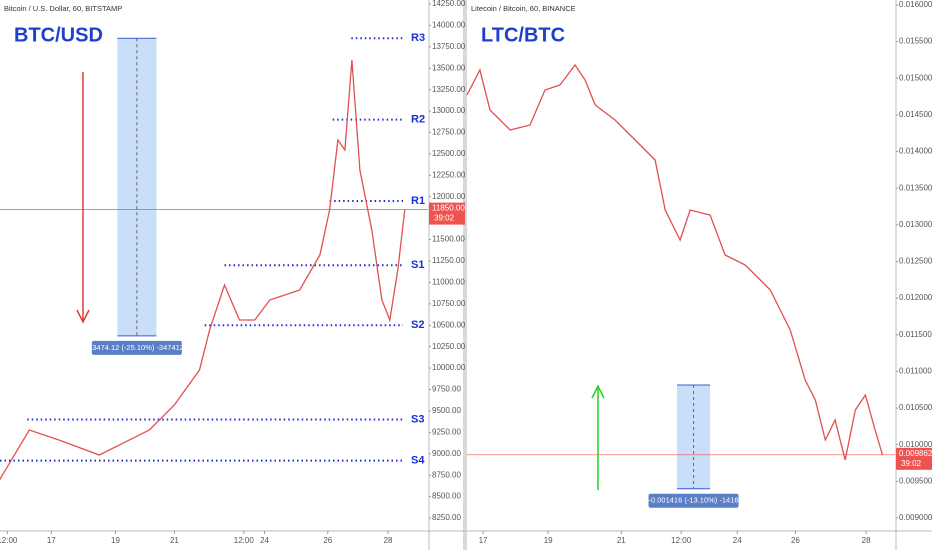 The image size is (932, 550). What do you see at coordinates (417, 419) in the screenshot?
I see `level-label: S3` at bounding box center [417, 419].